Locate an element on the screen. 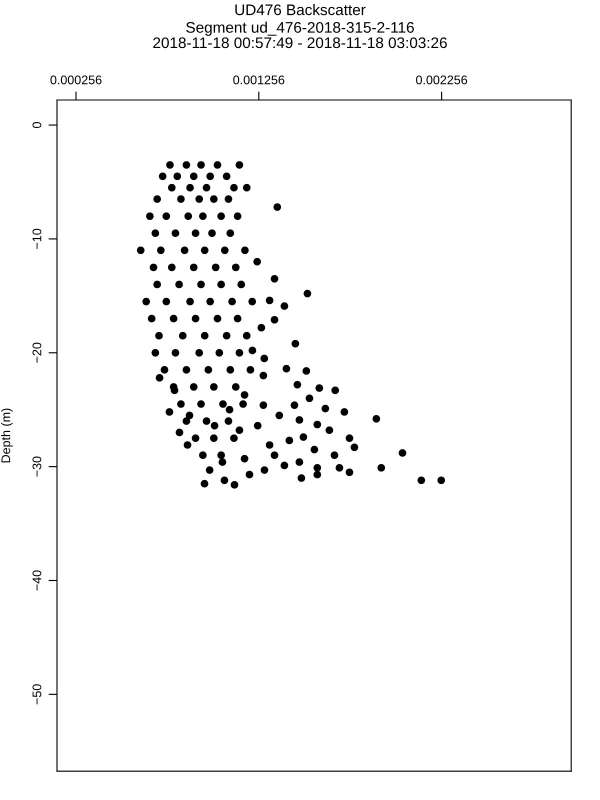 This screenshot has width=600, height=800. chart-subtitle: Segment ud_476-2018-315-2-116 2018-11-18 00:57:49 - 2018-11-18 03:03:26 is located at coordinates (300, 35).